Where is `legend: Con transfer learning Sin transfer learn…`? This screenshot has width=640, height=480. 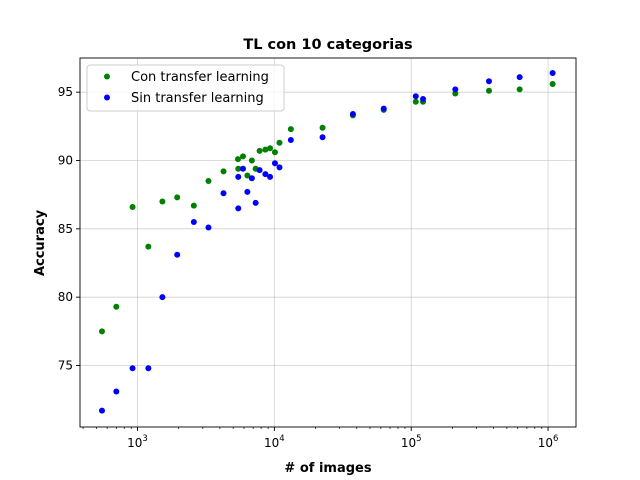 legend: Con transfer learning Sin transfer learn… is located at coordinates (185, 88).